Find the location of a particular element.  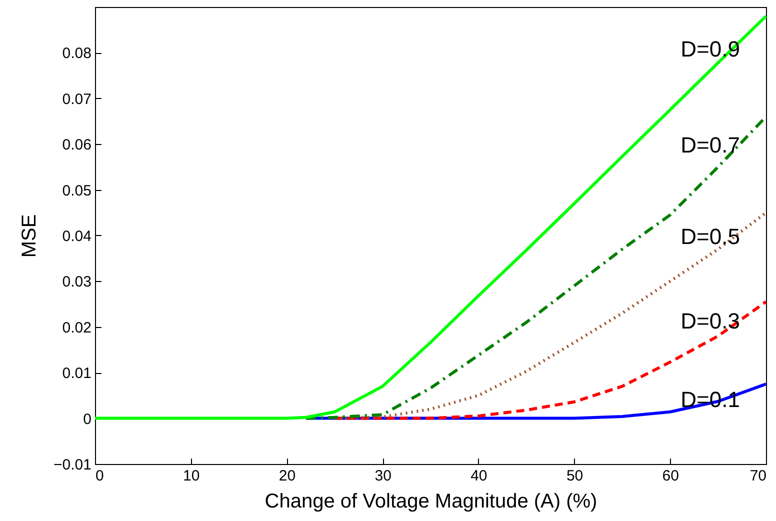

line-series is located at coordinates (550, 360).